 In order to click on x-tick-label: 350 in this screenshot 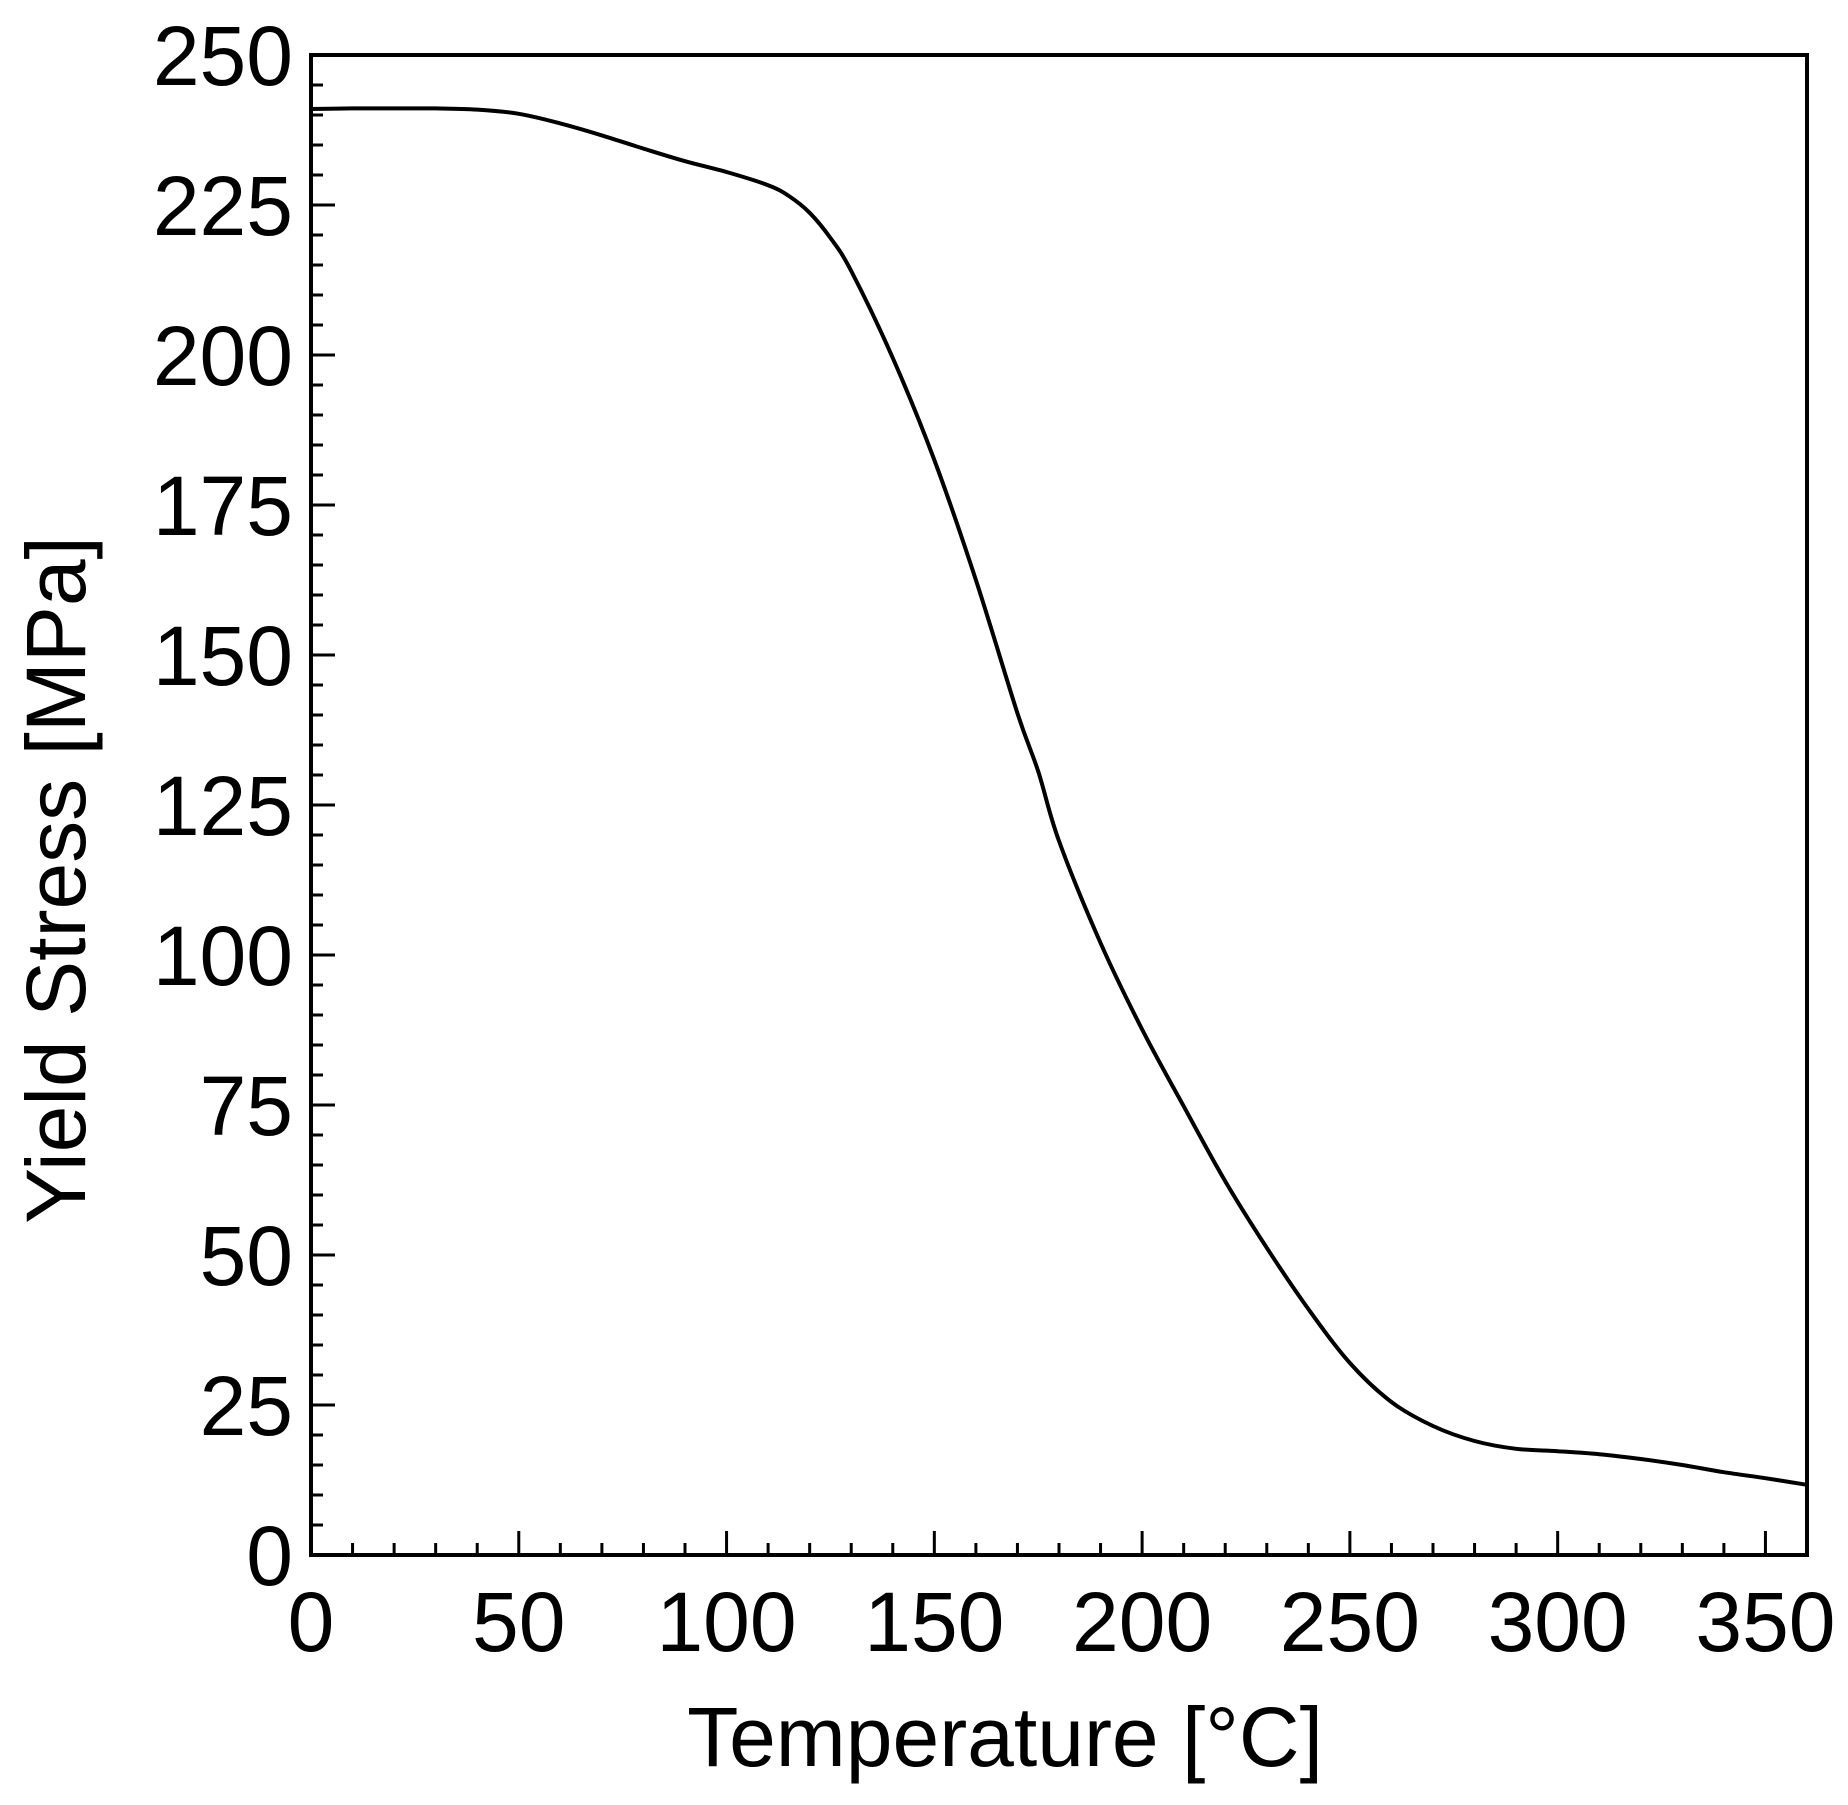, I will do `click(1765, 1622)`.